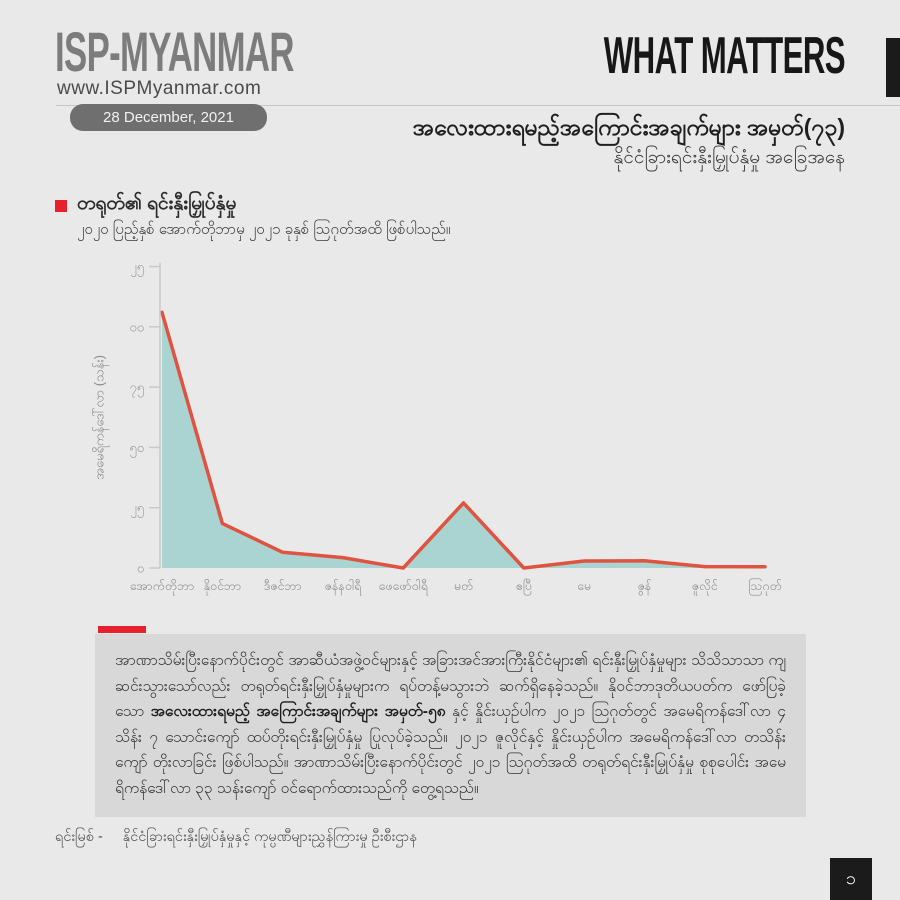 This screenshot has width=900, height=900. I want to click on svg-text: မေ, so click(584, 586).